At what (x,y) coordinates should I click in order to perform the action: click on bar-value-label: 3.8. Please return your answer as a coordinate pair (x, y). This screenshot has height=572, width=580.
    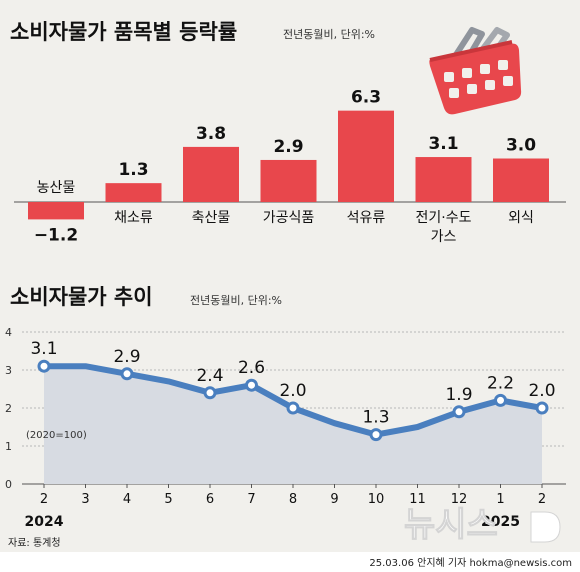
    Looking at the image, I should click on (211, 134).